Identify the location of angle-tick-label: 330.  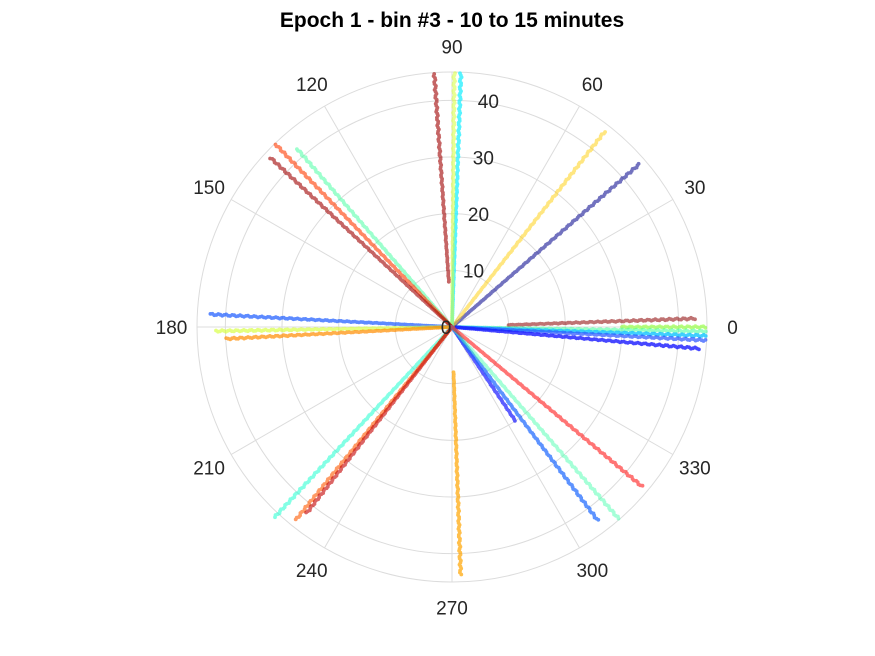
(695, 468).